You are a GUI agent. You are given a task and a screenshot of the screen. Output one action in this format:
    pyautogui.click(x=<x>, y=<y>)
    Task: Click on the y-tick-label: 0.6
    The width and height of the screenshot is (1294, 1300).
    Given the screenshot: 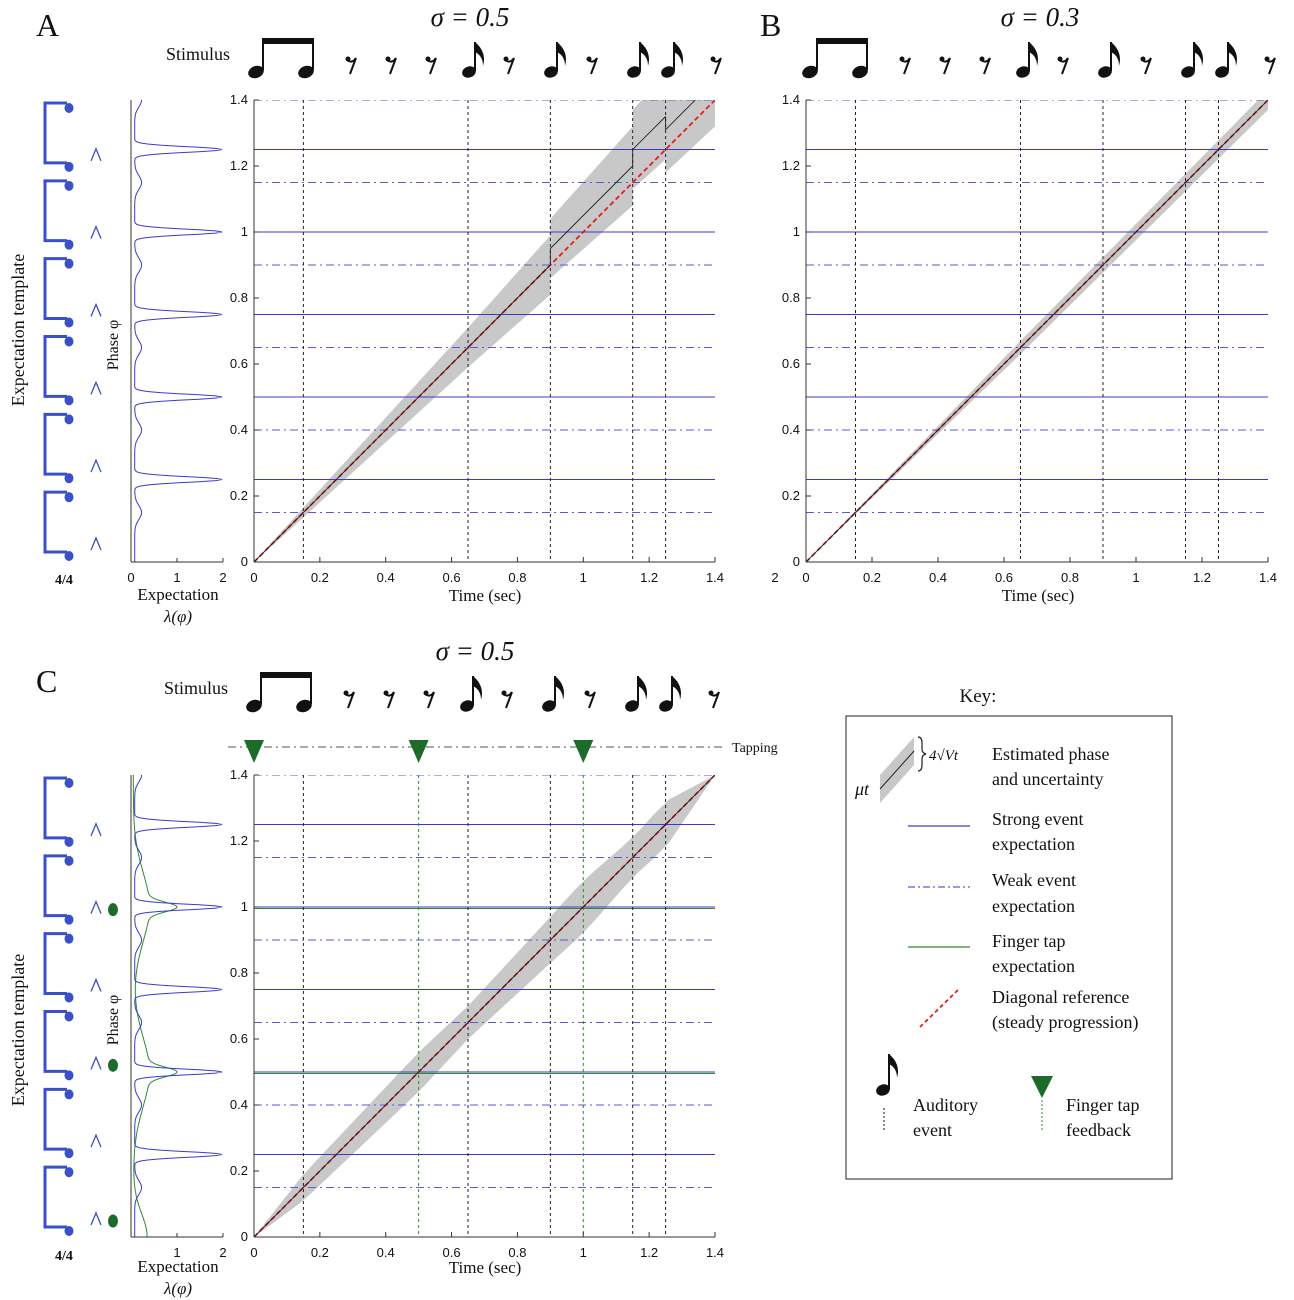 What is the action you would take?
    pyautogui.click(x=239, y=1038)
    